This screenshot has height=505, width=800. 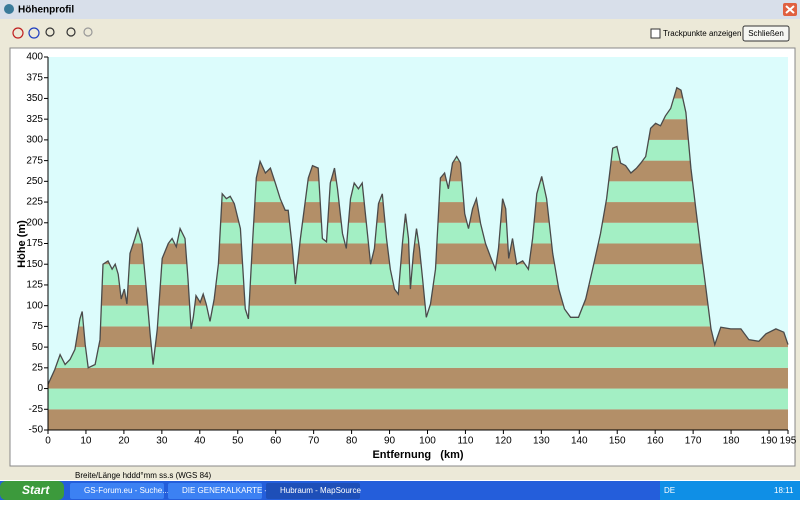 I want to click on x-tick-label: 110, so click(x=465, y=441).